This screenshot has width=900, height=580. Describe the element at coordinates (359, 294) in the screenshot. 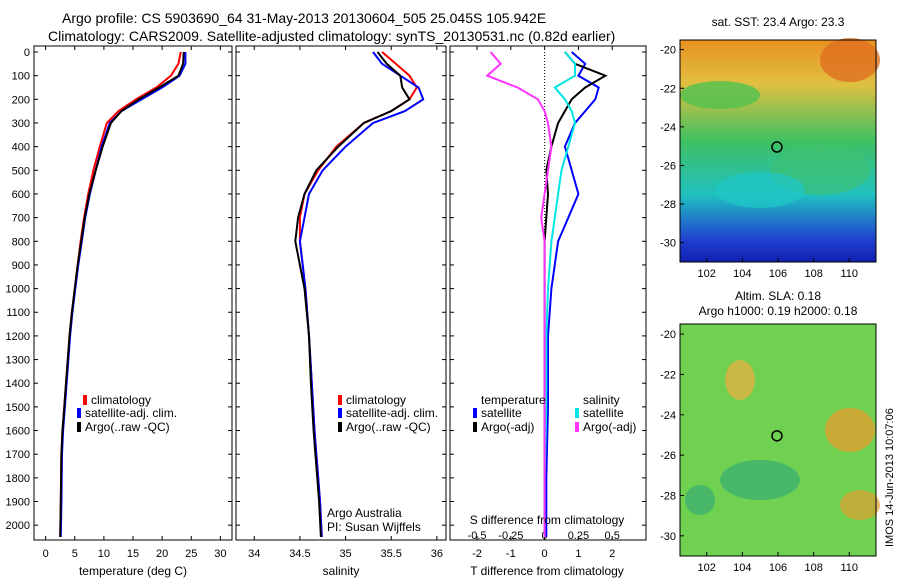

I see `salinity-series` at that location.